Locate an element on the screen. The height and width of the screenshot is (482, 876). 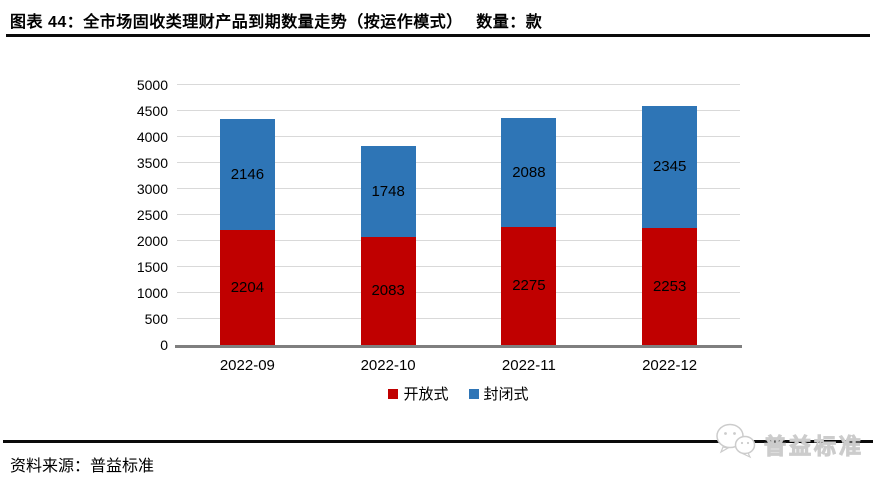
y-axis-tick-labels: 0 500 1000 1500 2000 2500 3000 3500 4000 4500 5000 is located at coordinates (143, 215).